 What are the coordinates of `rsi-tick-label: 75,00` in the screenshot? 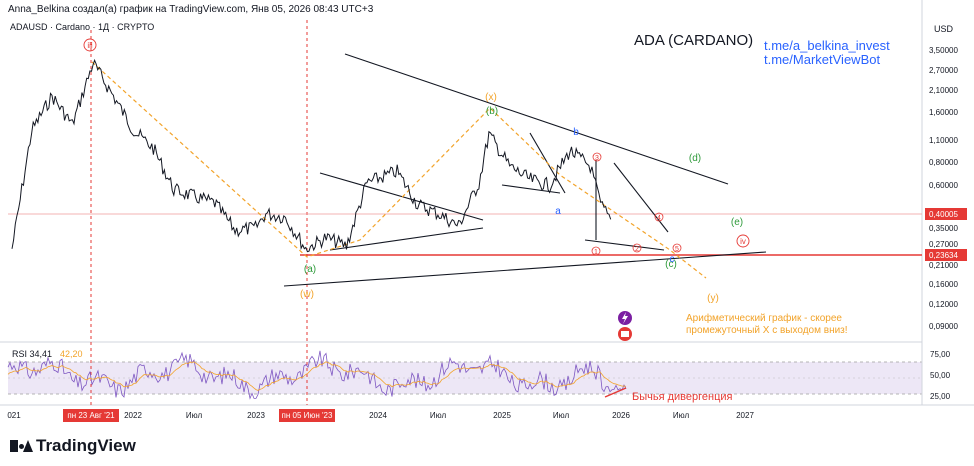 It's located at (940, 354).